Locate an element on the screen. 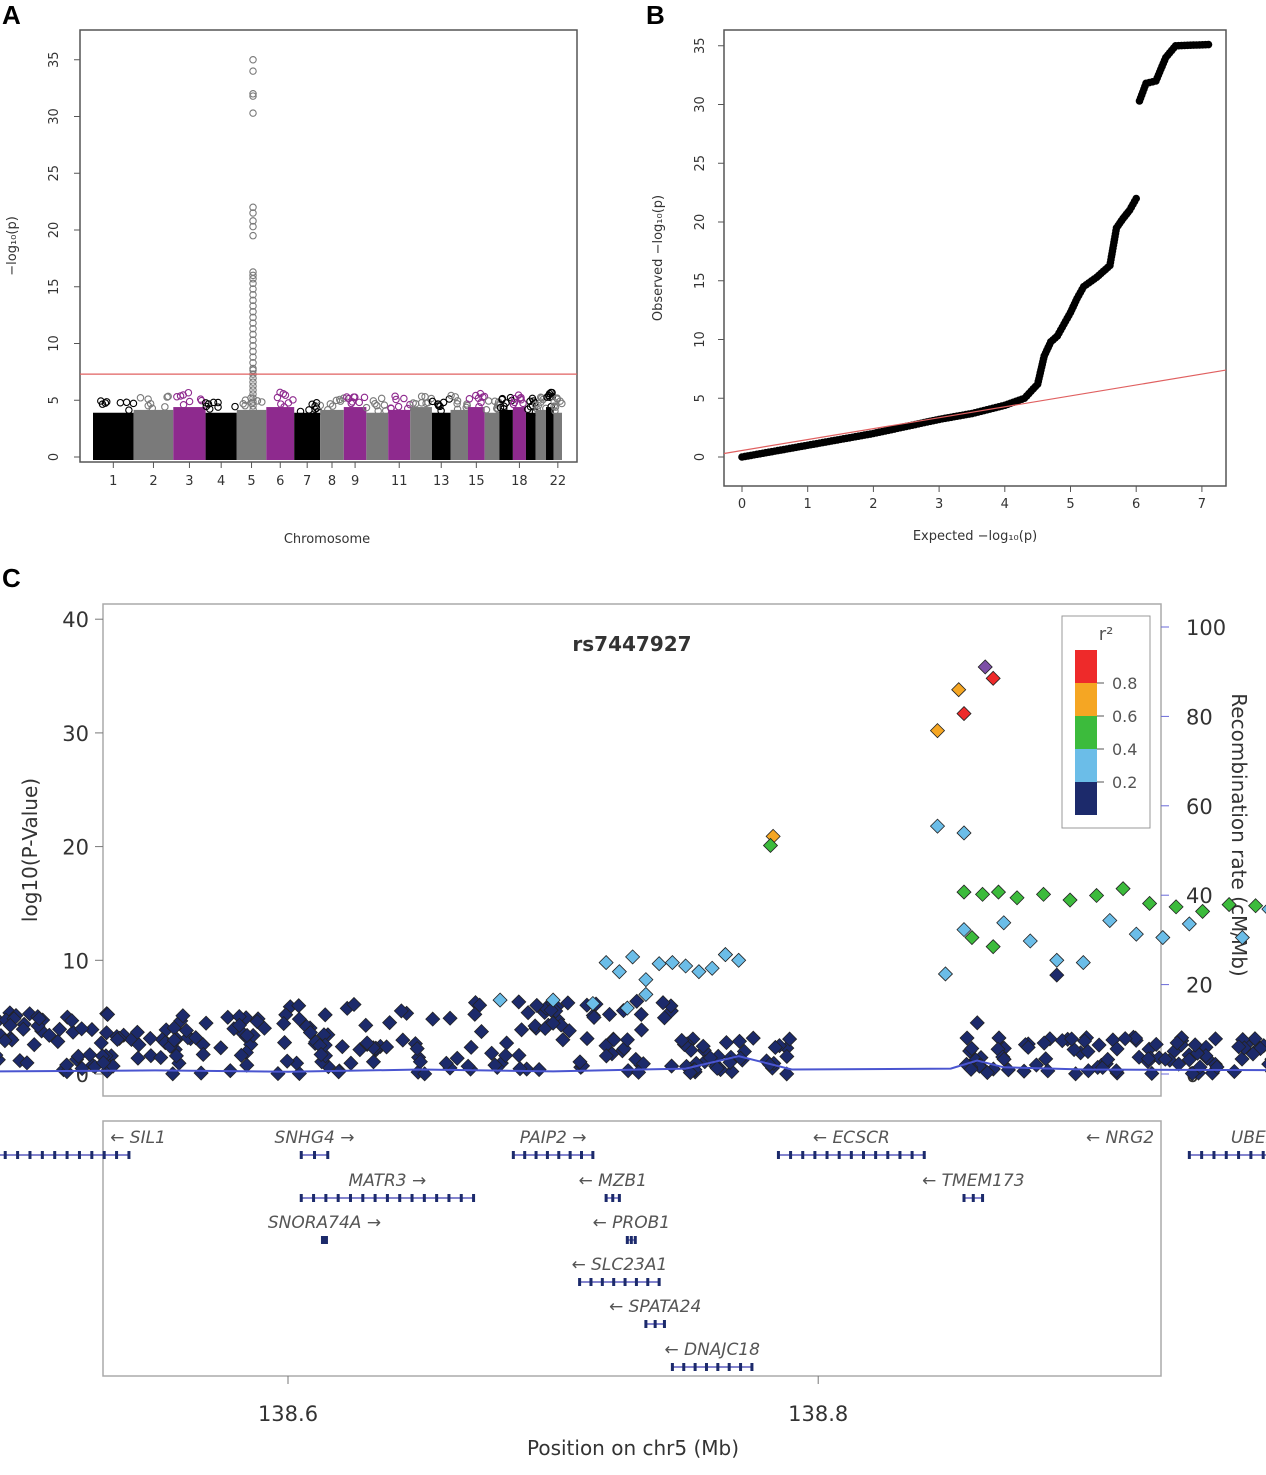 This screenshot has width=1266, height=1475. x-tick-label: 13 is located at coordinates (441, 481).